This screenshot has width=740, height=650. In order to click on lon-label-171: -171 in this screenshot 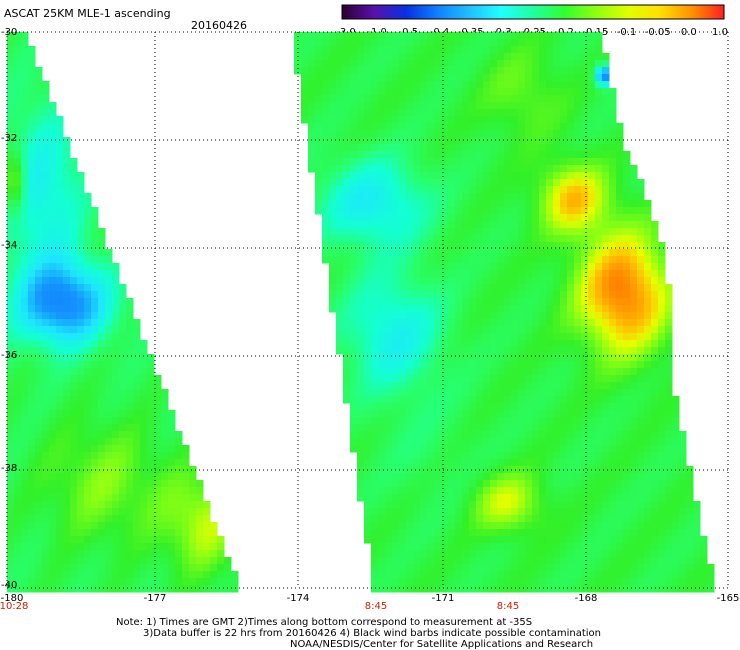, I will do `click(443, 598)`.